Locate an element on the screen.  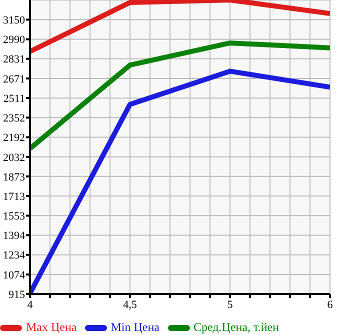
y-tick-label: 2990 is located at coordinates (14, 40).